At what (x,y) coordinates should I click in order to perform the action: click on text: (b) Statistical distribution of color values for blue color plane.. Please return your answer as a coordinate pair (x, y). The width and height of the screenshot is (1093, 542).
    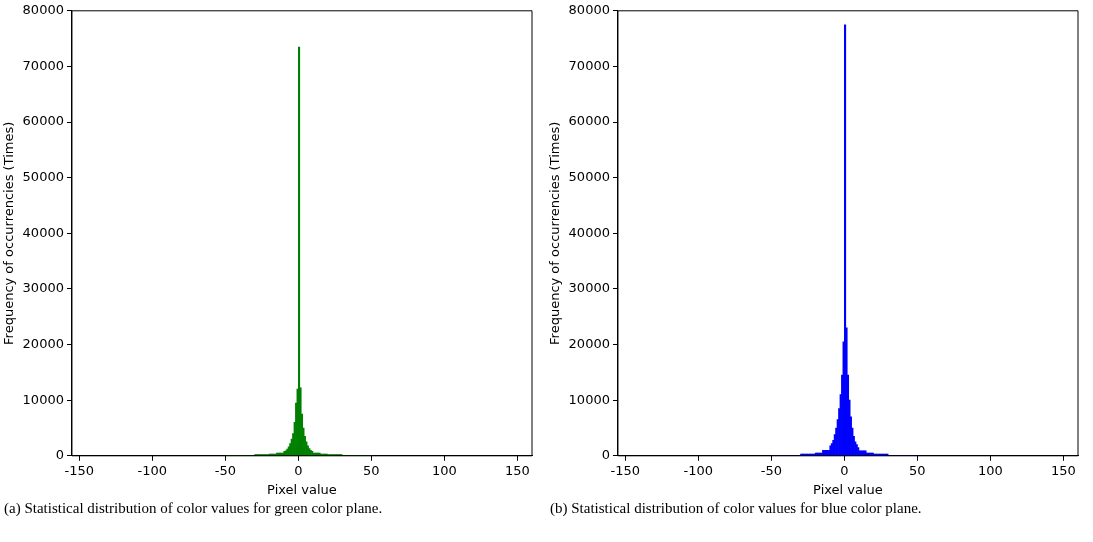
    Looking at the image, I should click on (736, 508).